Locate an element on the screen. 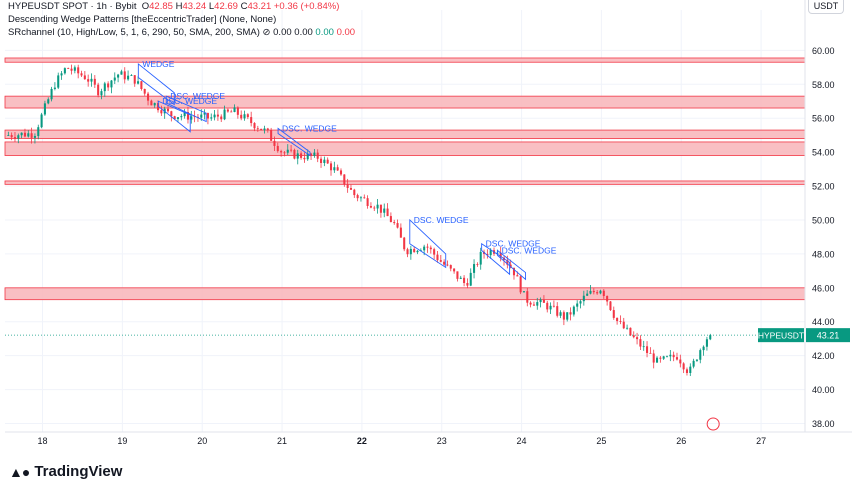 The height and width of the screenshot is (485, 852). tradingview-logo: ▲● TradingView is located at coordinates (66, 471).